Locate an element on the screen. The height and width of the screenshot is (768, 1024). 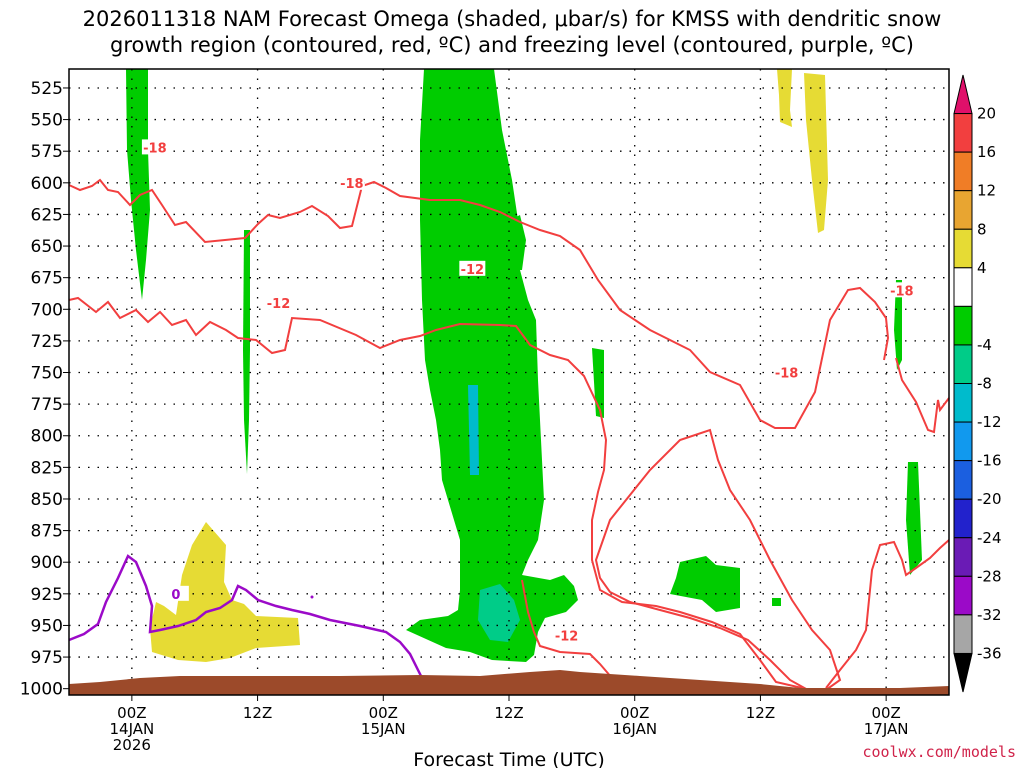
colorbar-label: -28 is located at coordinates (989, 576).